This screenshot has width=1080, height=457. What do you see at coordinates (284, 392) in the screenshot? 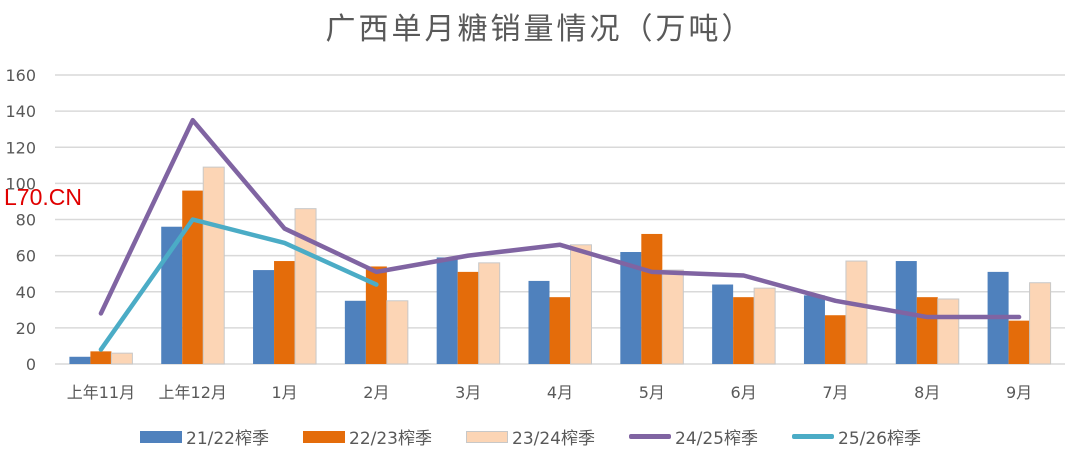
I see `x-tick-label: 1月` at bounding box center [284, 392].